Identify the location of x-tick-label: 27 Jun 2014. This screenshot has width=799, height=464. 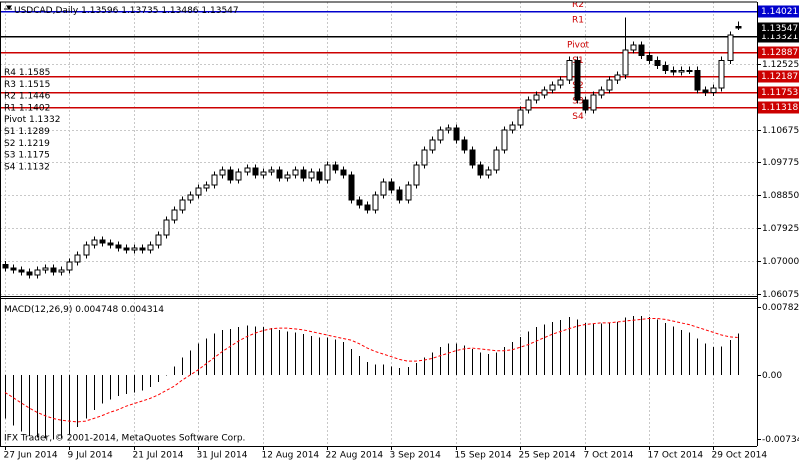
(31, 456).